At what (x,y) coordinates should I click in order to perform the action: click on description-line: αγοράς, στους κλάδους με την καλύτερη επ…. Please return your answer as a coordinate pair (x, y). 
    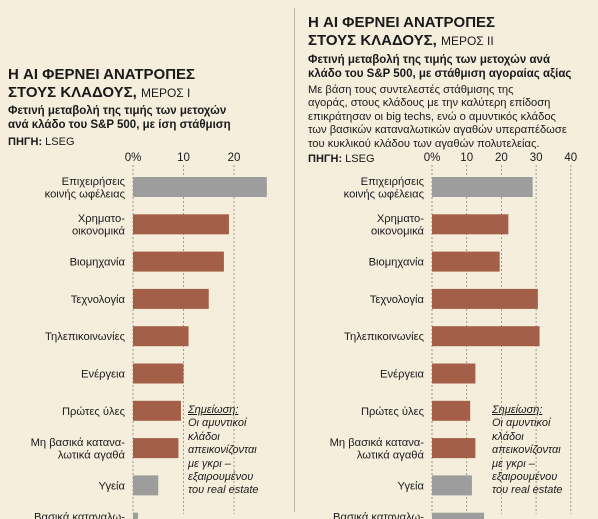
    Looking at the image, I should click on (429, 103).